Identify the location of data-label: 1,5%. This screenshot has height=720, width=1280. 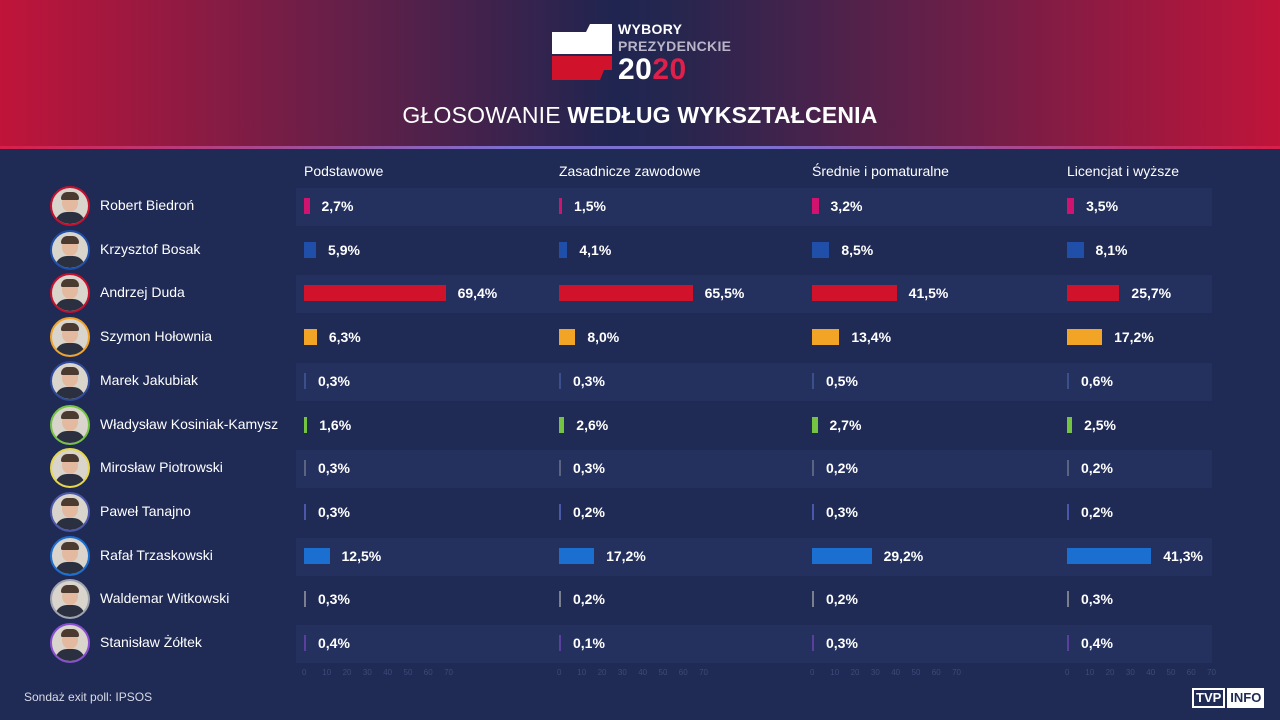
(590, 206).